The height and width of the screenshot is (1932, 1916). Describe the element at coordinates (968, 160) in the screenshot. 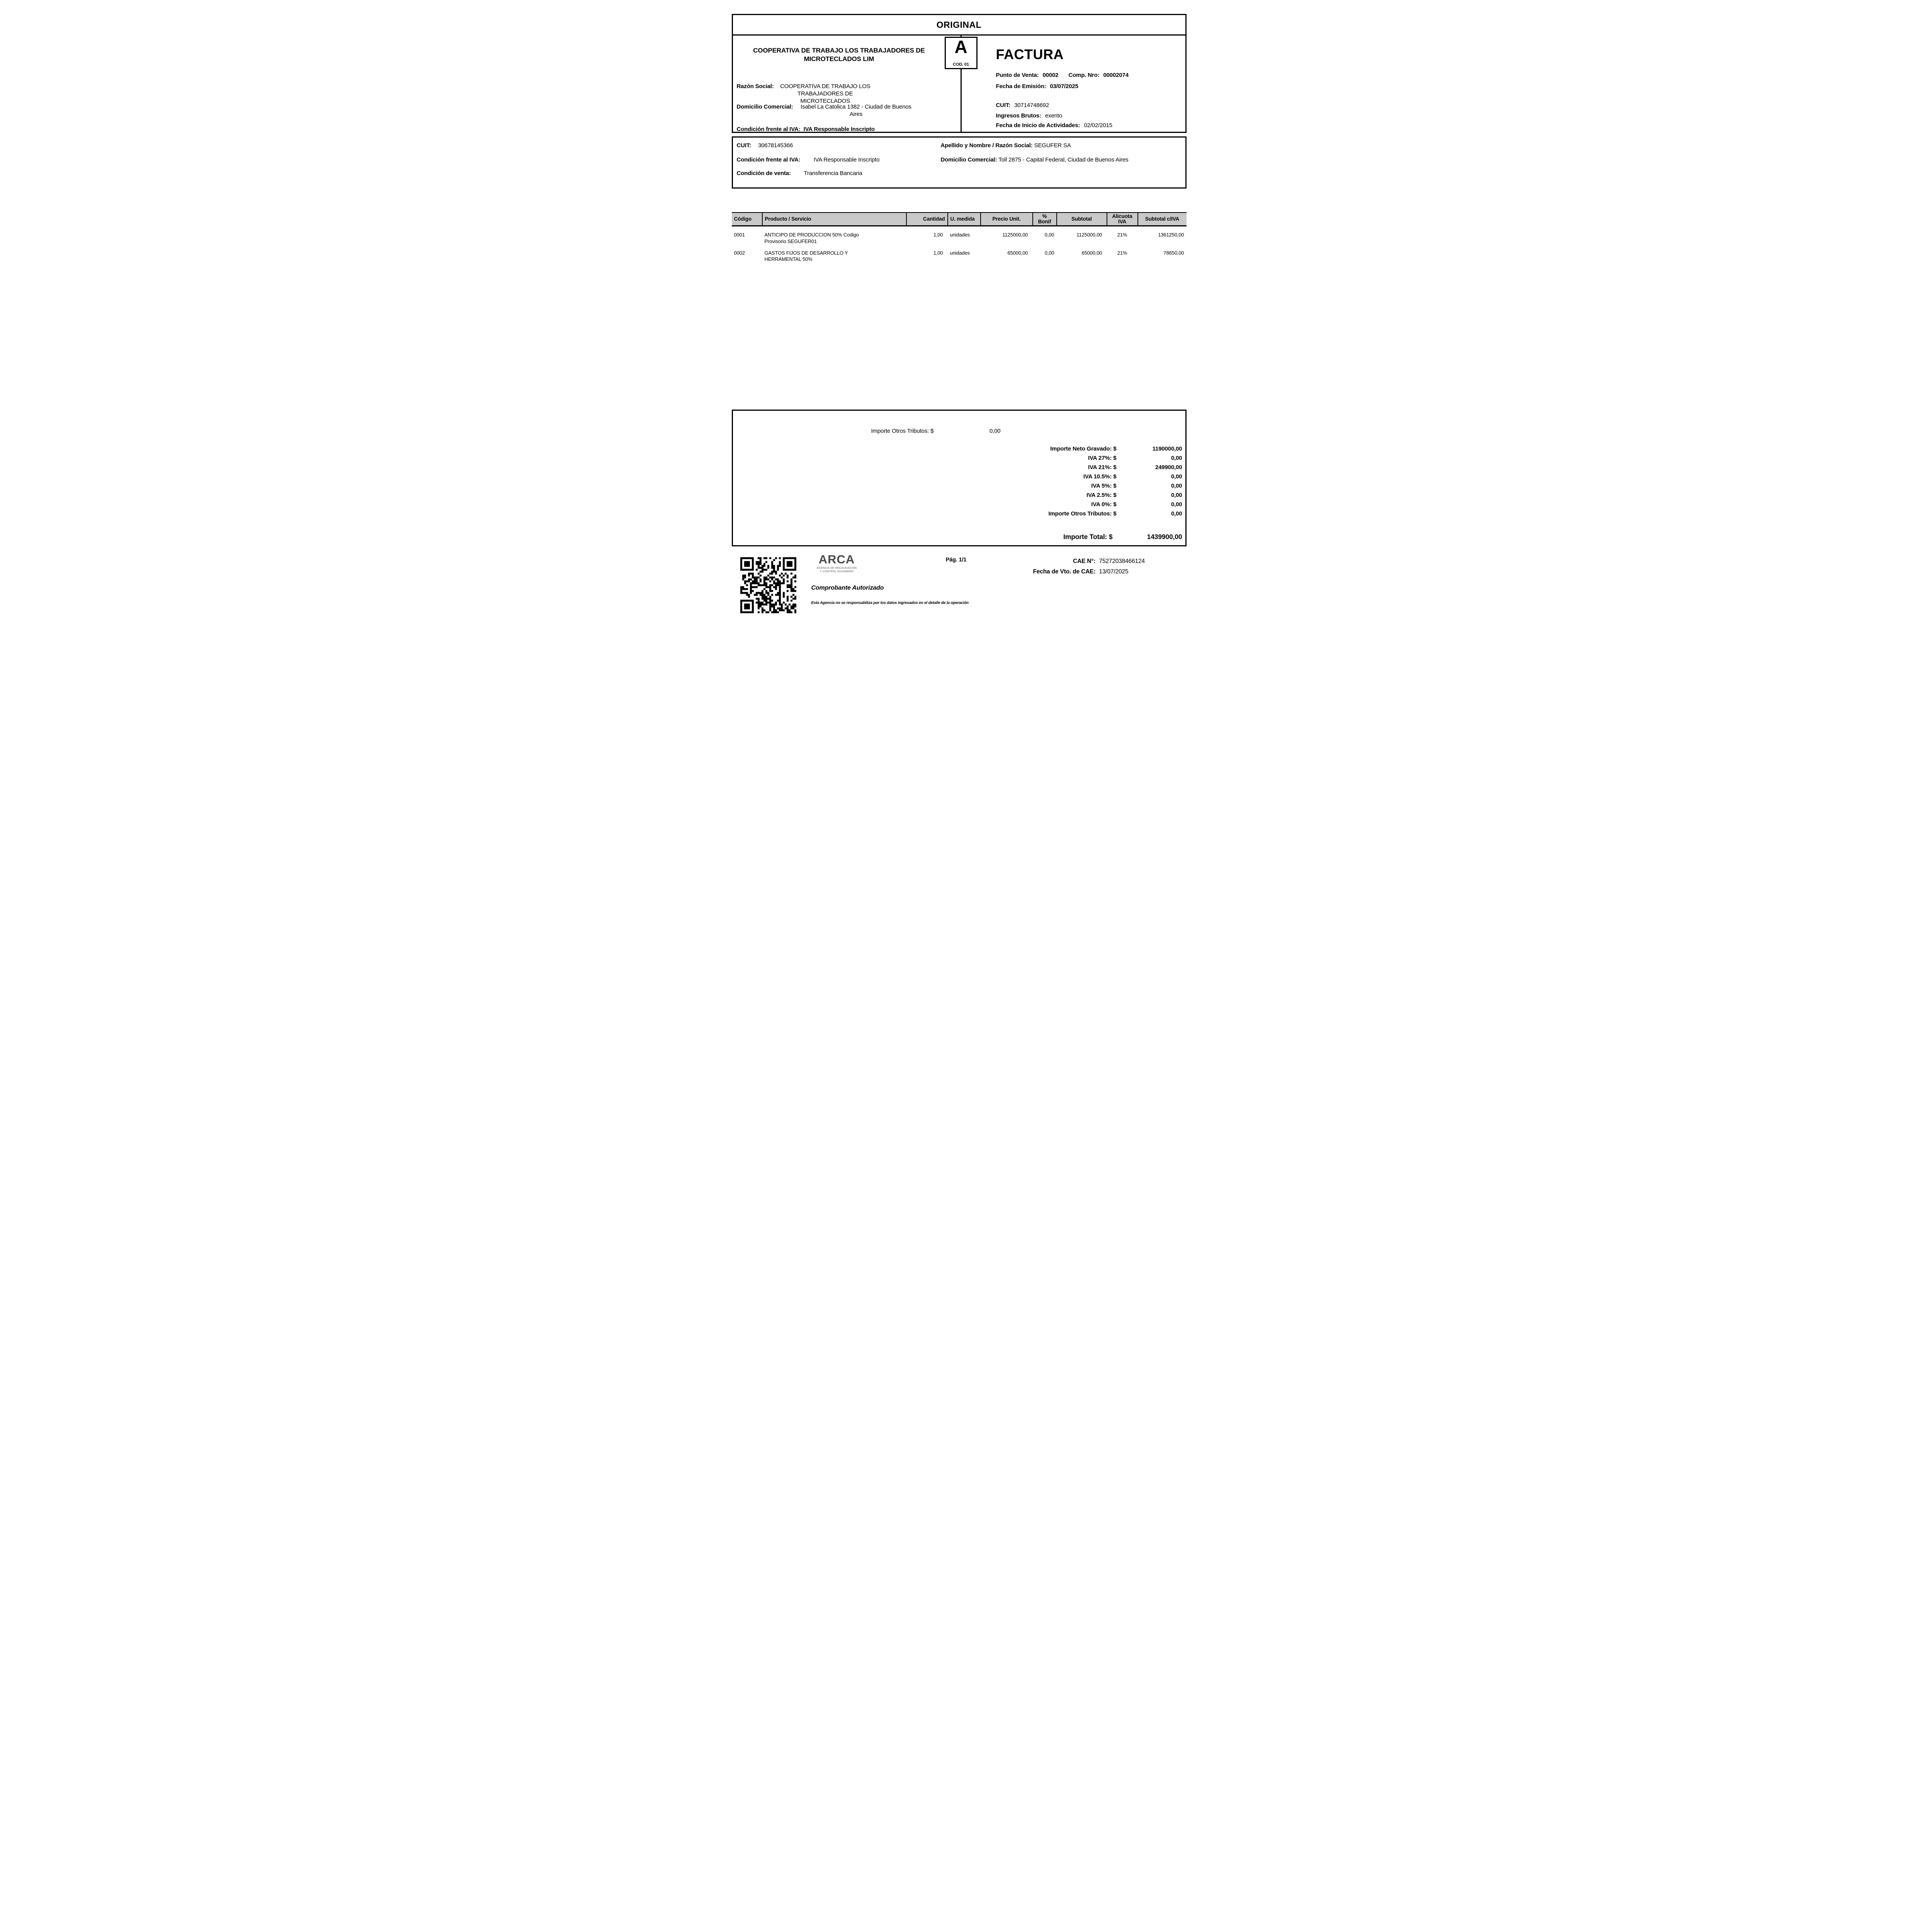

I see `customer-domicilio-label: Domicilio Comercial:` at that location.